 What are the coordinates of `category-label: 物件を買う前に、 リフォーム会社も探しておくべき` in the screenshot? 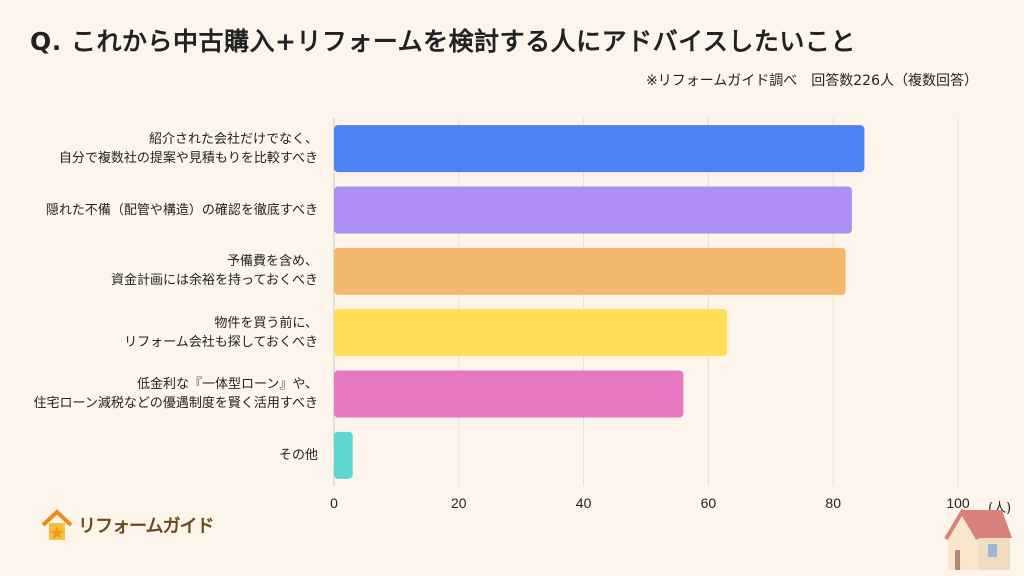 It's located at (221, 332).